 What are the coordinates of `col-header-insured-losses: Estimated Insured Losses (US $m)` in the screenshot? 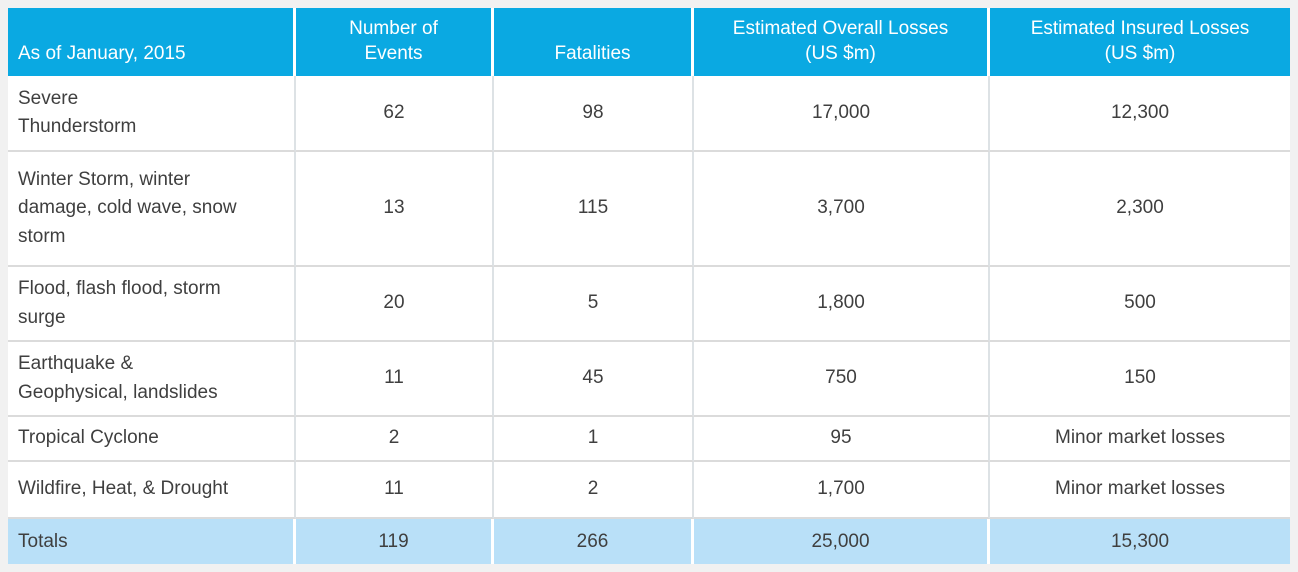 It's located at (1140, 42).